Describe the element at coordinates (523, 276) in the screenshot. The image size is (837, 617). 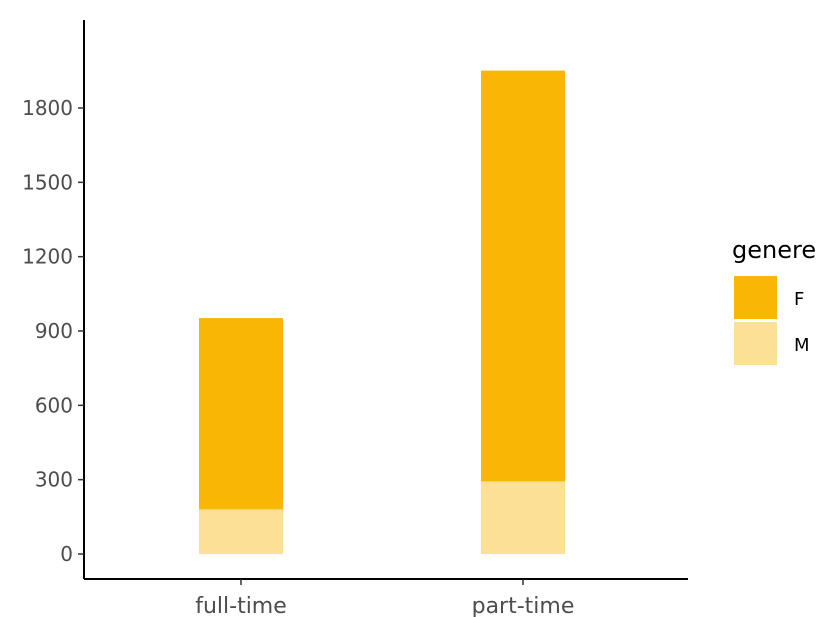
I see `bar-part-time-F` at that location.